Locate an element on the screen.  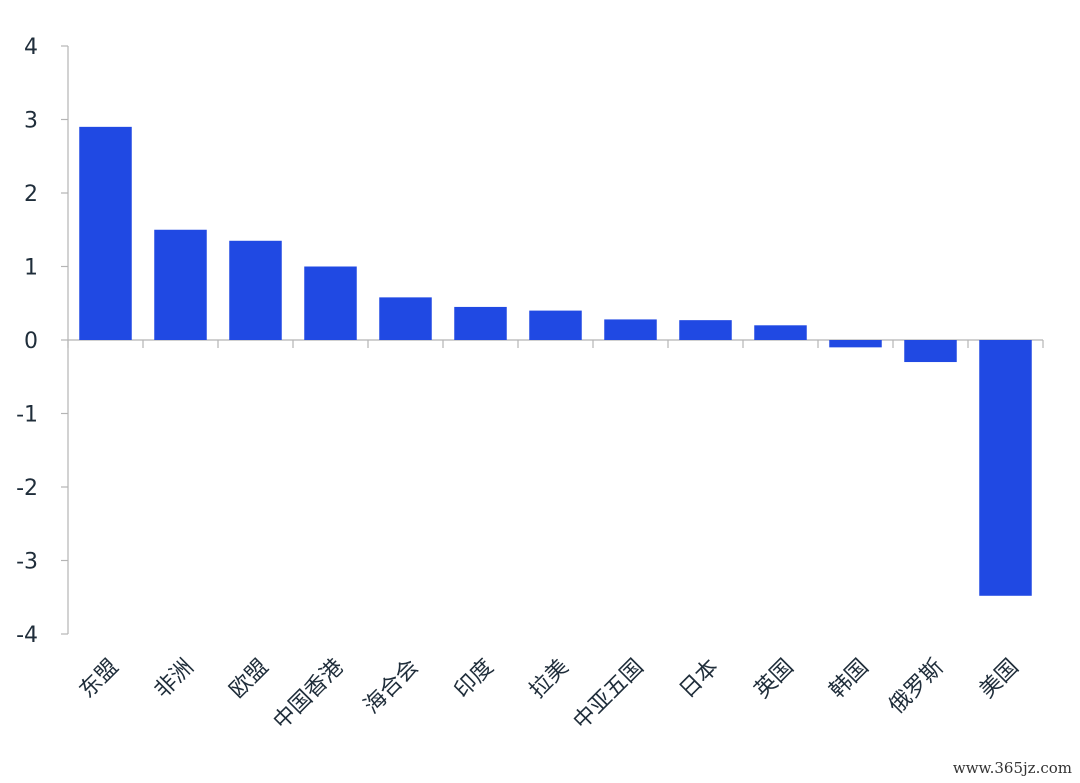
x-category-label: 非洲 is located at coordinates (174, 679).